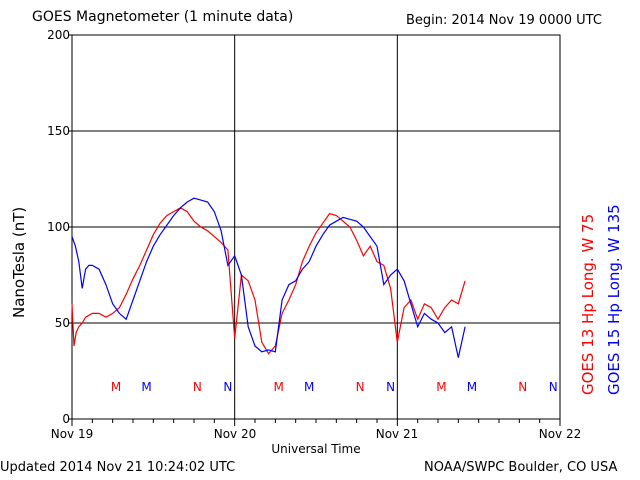 The height and width of the screenshot is (480, 640). What do you see at coordinates (504, 20) in the screenshot?
I see `begin-label: Begin: 2014 Nov 19 0000 UTC` at bounding box center [504, 20].